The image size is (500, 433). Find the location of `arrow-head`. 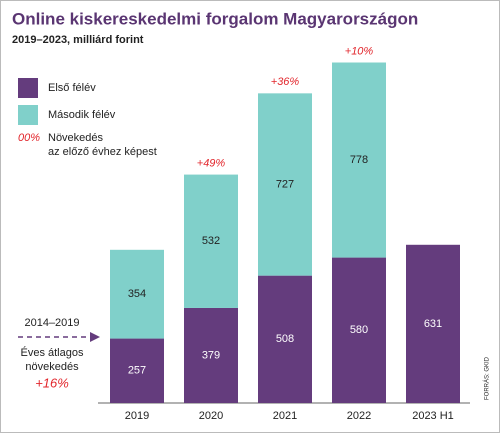

arrow-head is located at coordinates (95, 337).